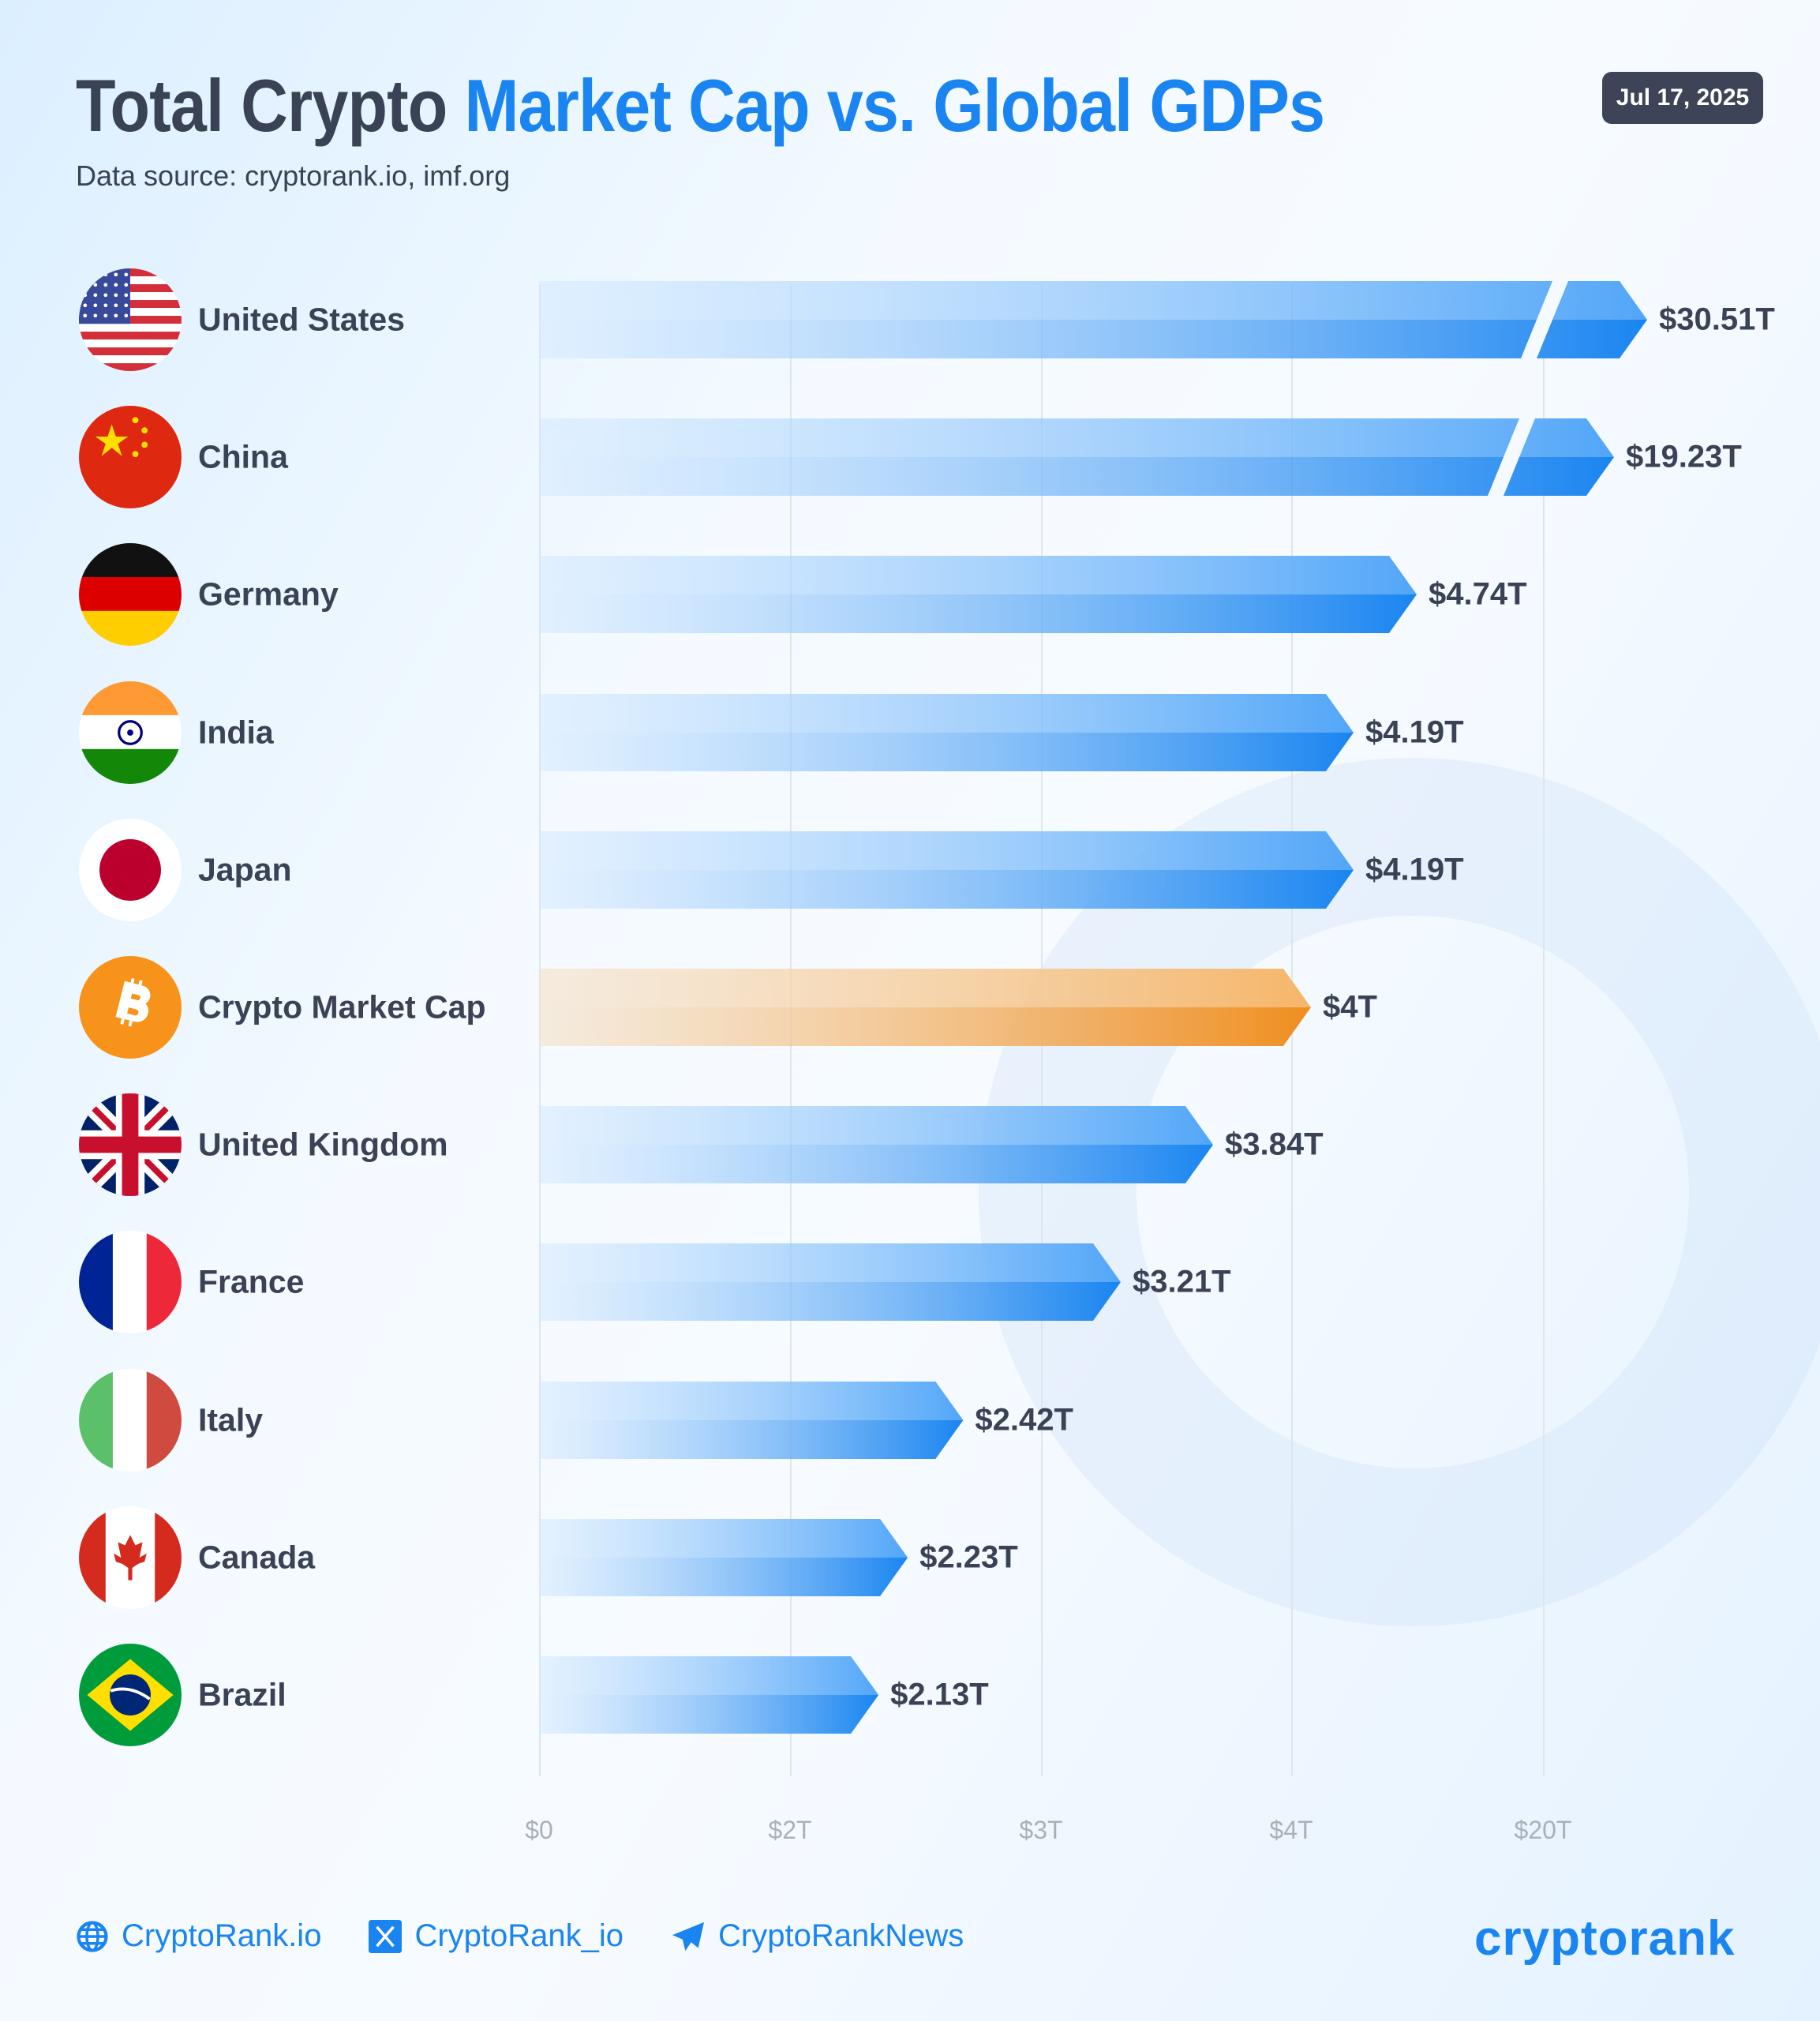  I want to click on title-part-1: Total Crypto, so click(270, 105).